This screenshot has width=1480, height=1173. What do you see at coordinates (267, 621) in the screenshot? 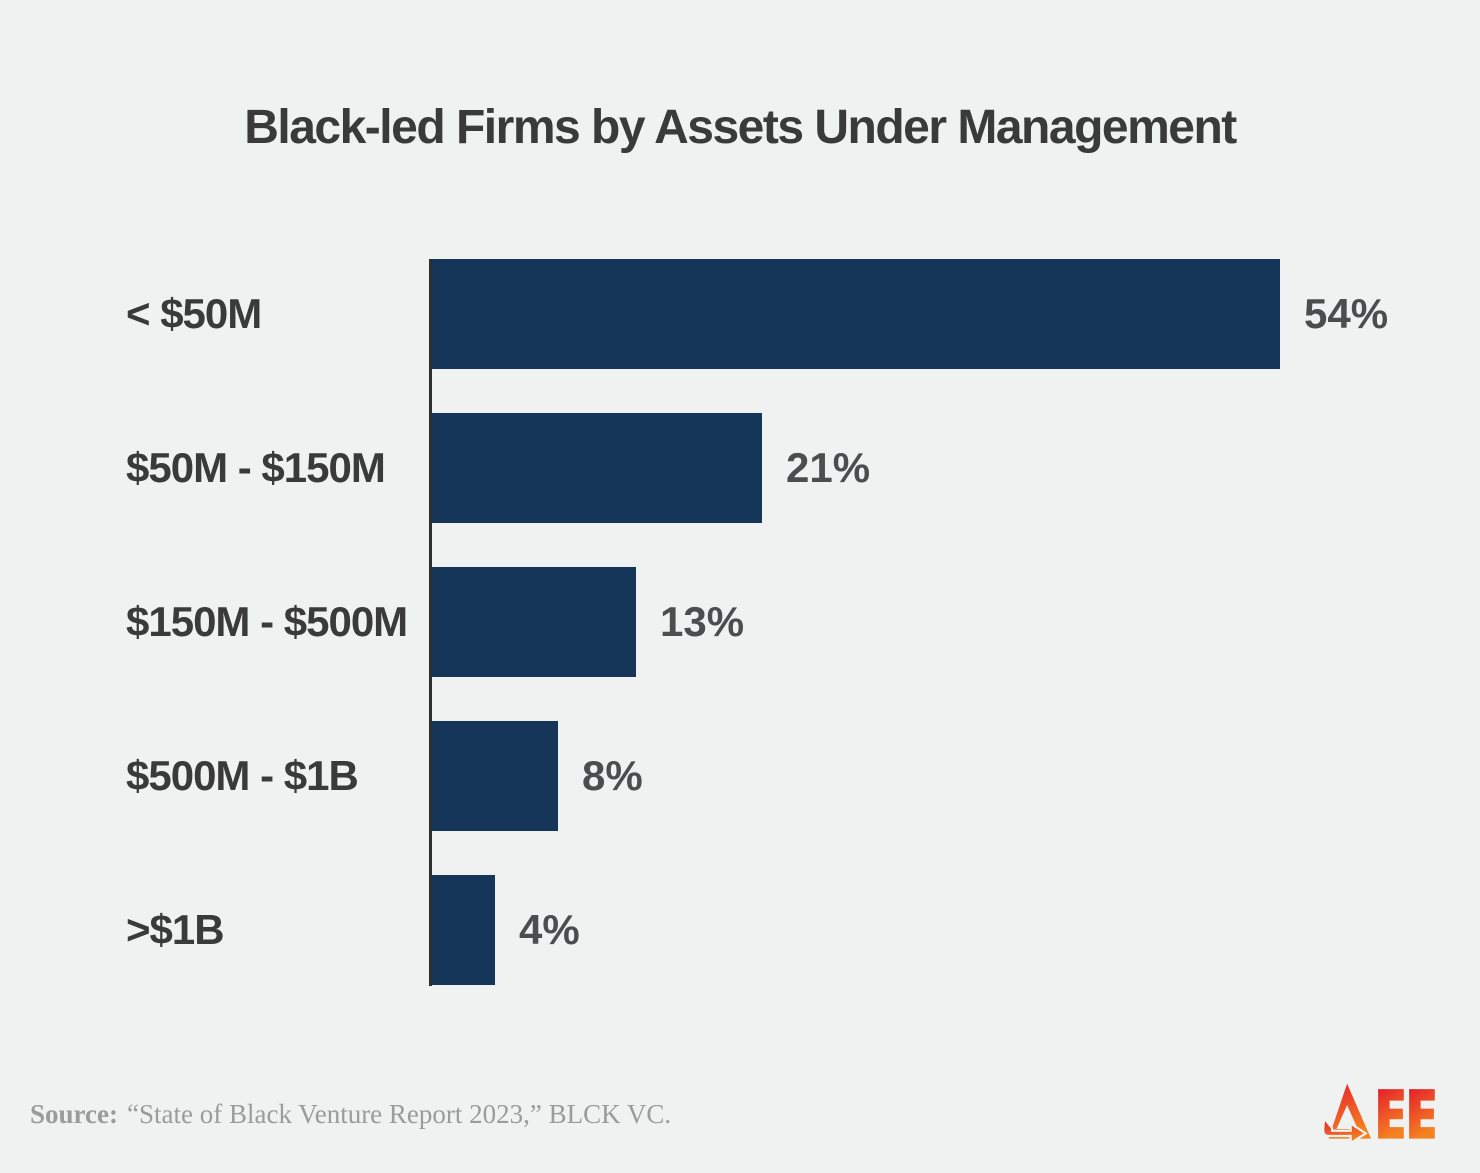
I see `category-label: $150M - $500M` at bounding box center [267, 621].